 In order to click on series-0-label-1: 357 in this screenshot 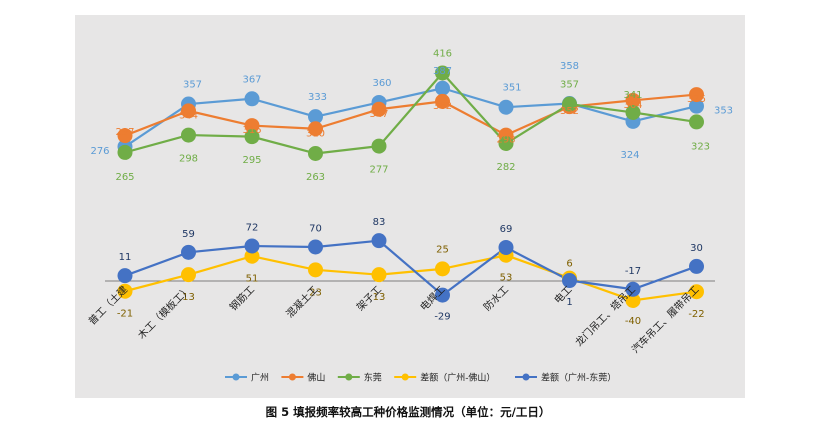, I will do `click(192, 85)`.